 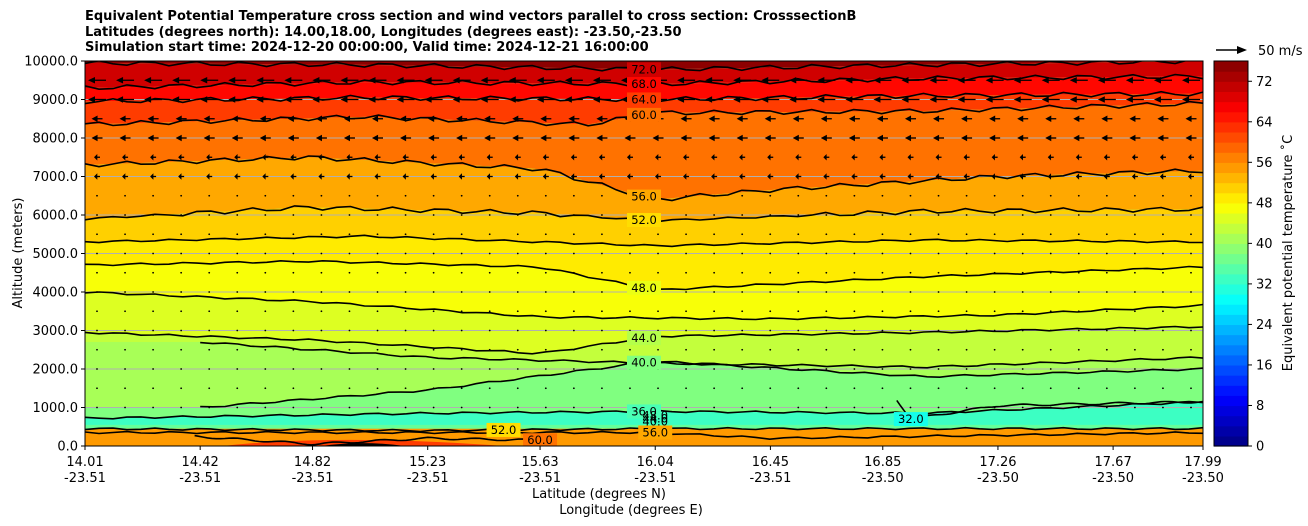 I want to click on contour-label-72: 72.0, so click(x=644, y=69).